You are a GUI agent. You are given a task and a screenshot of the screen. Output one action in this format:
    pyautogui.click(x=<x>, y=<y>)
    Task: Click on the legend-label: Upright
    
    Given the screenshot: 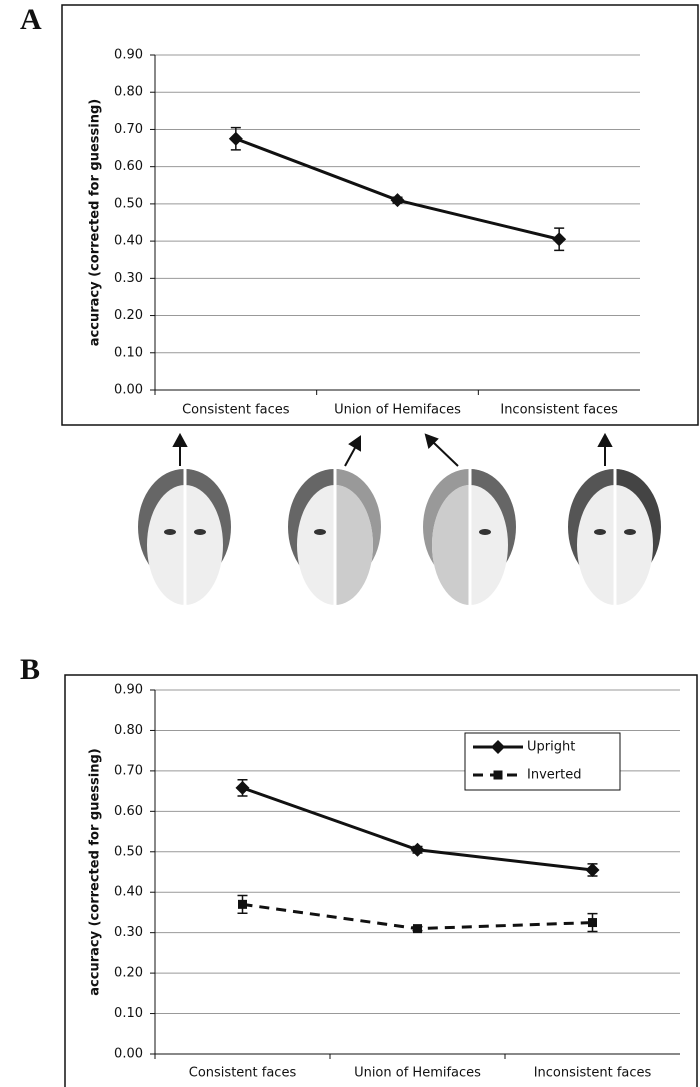 What is the action you would take?
    pyautogui.click(x=551, y=747)
    